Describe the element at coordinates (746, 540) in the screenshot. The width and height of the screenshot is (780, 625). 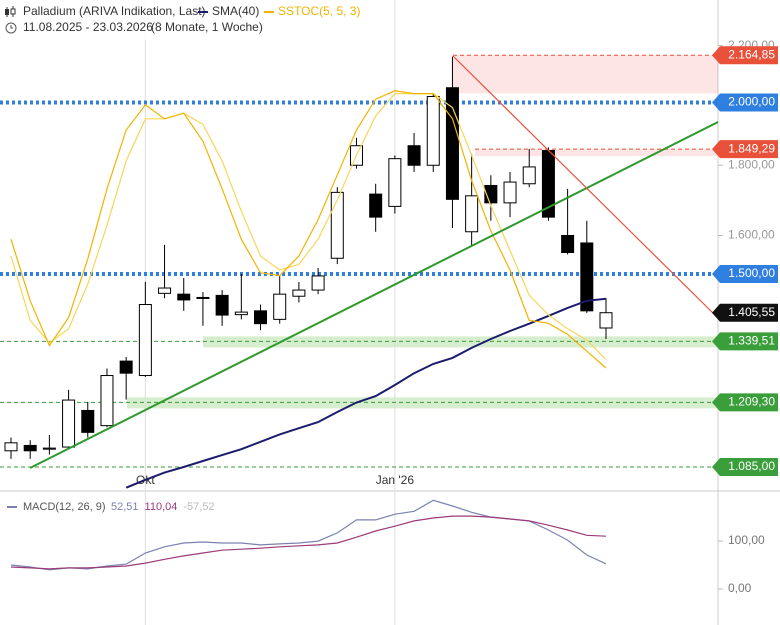
I see `y-tick-label: 100,00` at that location.